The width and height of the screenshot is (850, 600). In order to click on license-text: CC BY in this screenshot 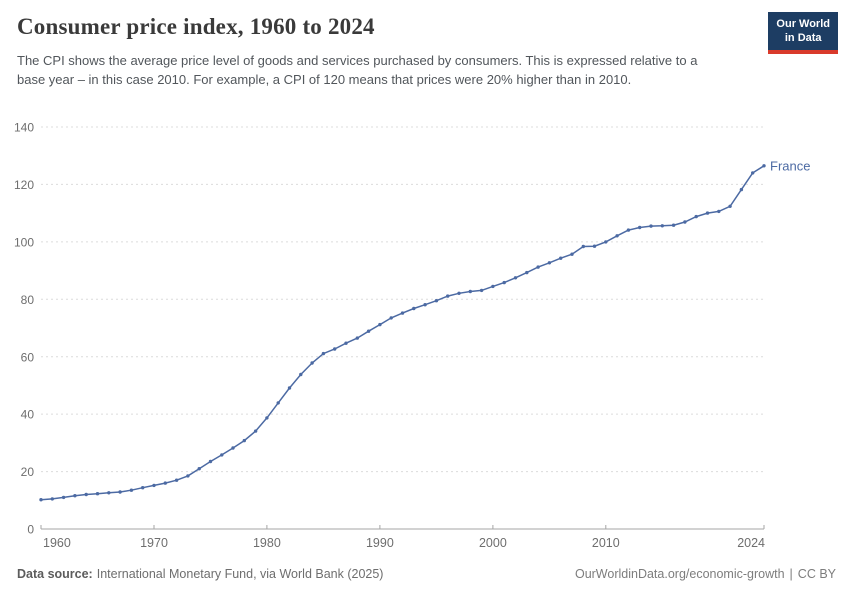, I will do `click(816, 574)`.